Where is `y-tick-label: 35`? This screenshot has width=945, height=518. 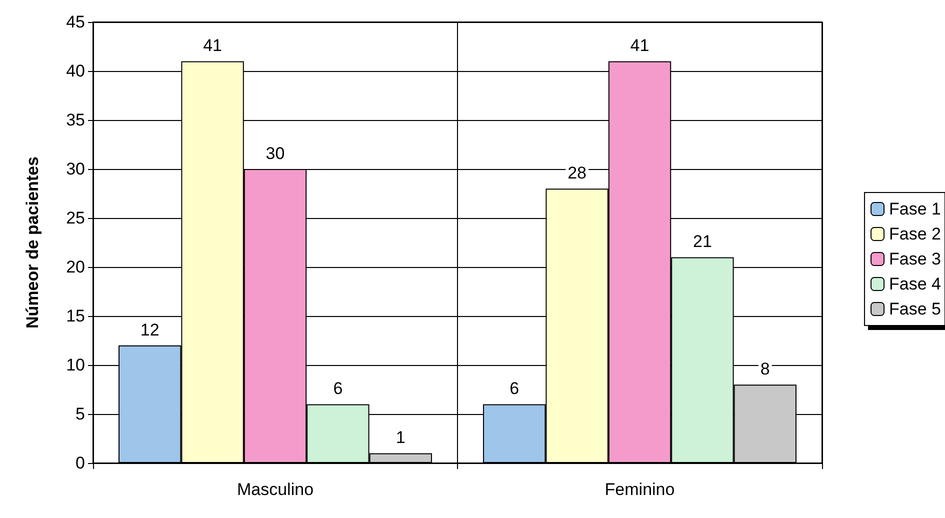 y-tick-label: 35 is located at coordinates (75, 120).